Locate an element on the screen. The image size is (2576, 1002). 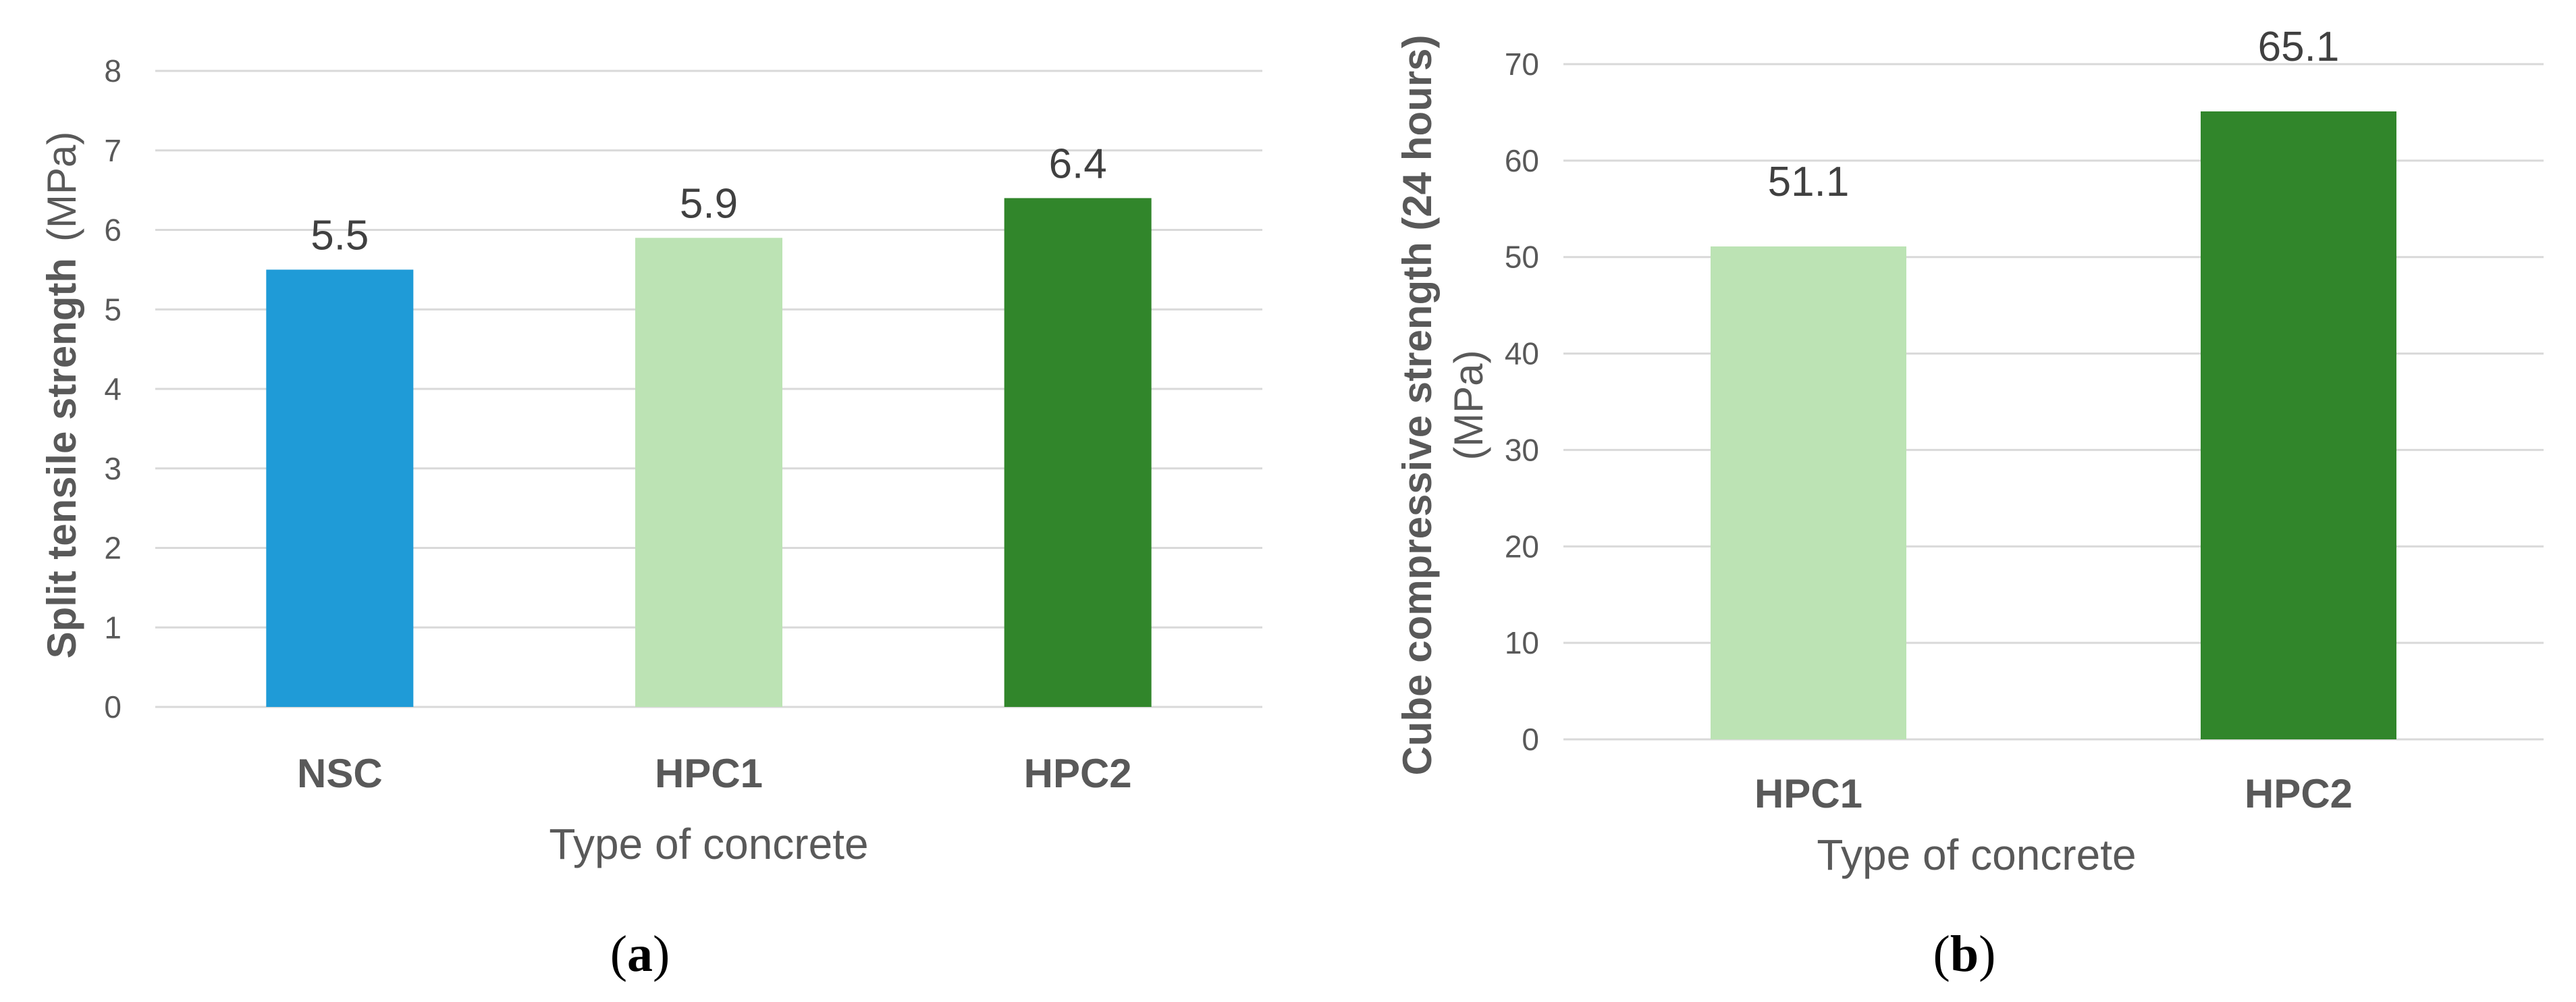
chart-b-y-tick-label: 10 is located at coordinates (1522, 642).